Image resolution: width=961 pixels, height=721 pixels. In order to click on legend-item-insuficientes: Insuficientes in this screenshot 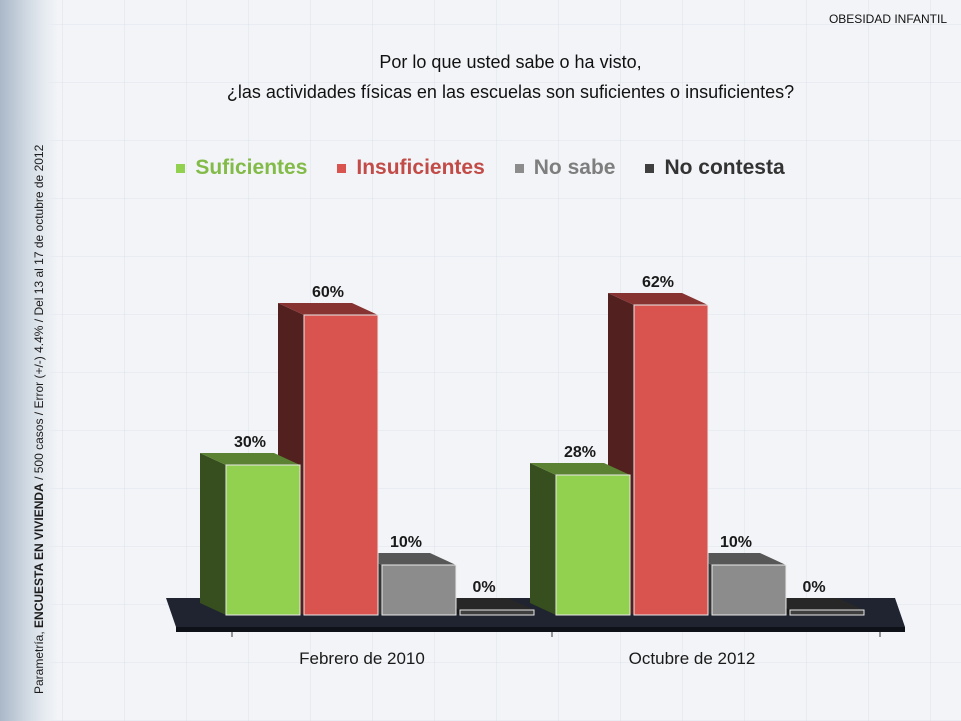, I will do `click(411, 168)`.